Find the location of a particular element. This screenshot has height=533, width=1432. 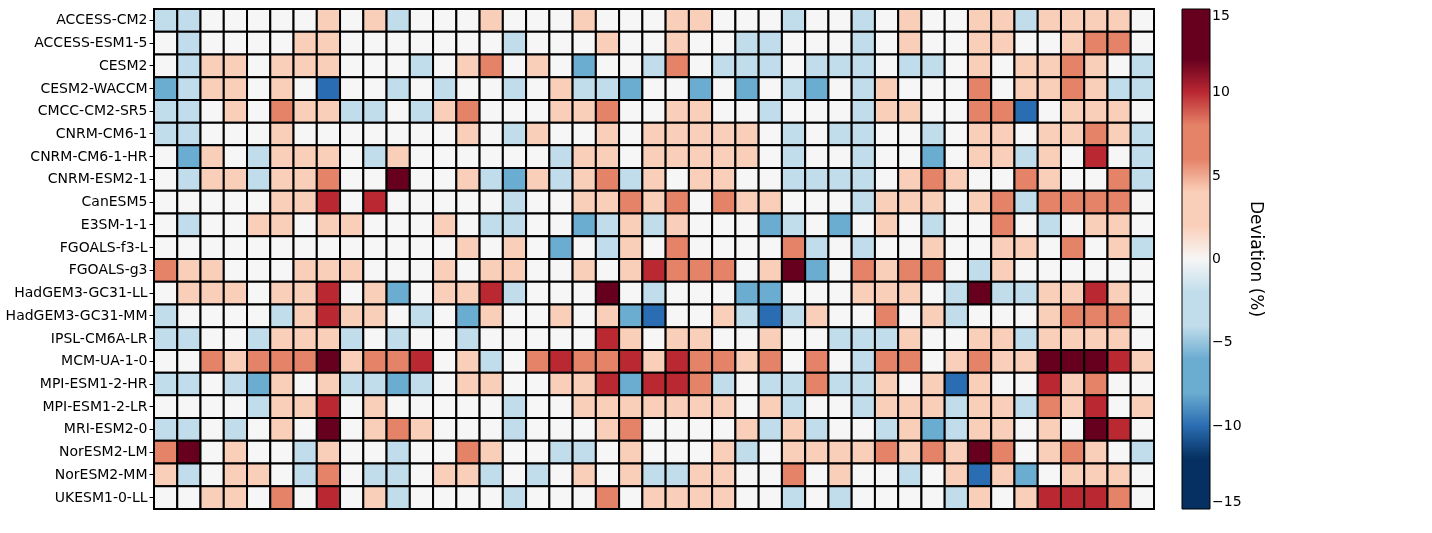

y-tick-label: MCM-UA-1-0 is located at coordinates (104, 360).